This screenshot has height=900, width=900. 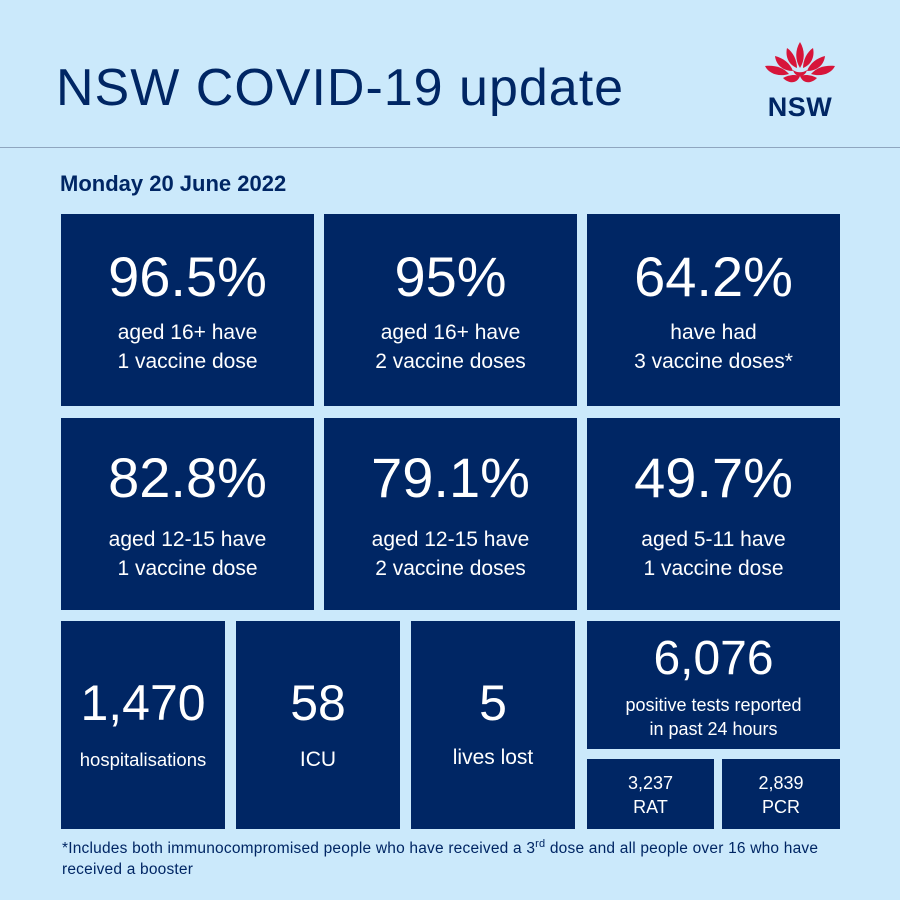 I want to click on tile-label: lives lost, so click(x=493, y=757).